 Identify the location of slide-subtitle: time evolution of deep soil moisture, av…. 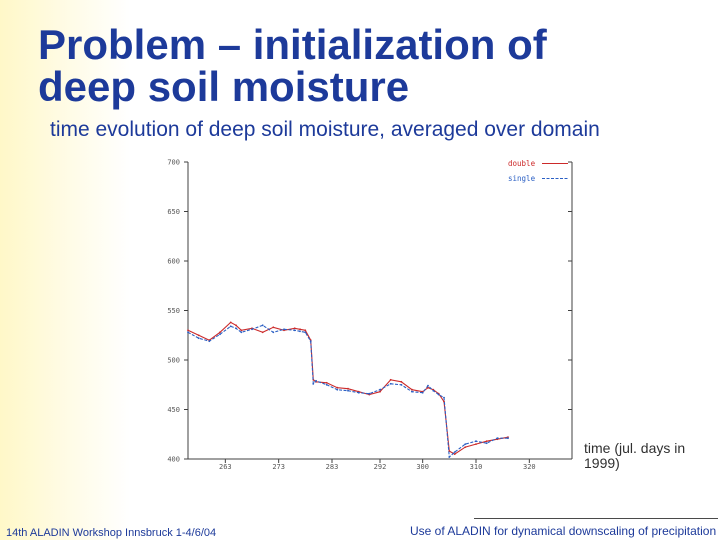
(325, 129).